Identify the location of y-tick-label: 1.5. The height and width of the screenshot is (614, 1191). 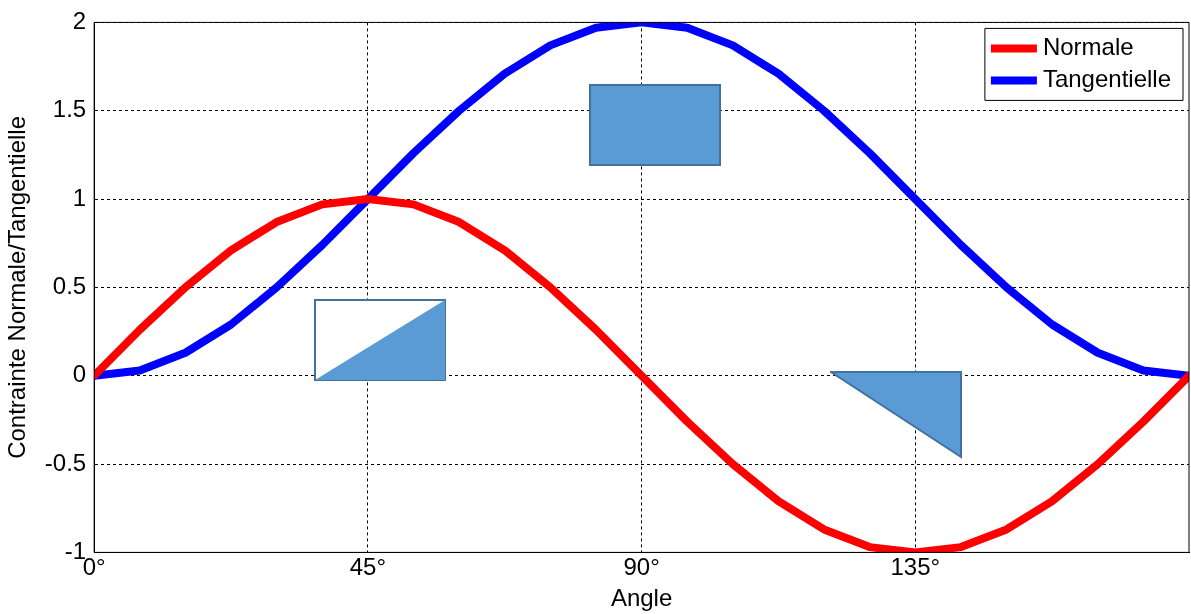
(69, 109).